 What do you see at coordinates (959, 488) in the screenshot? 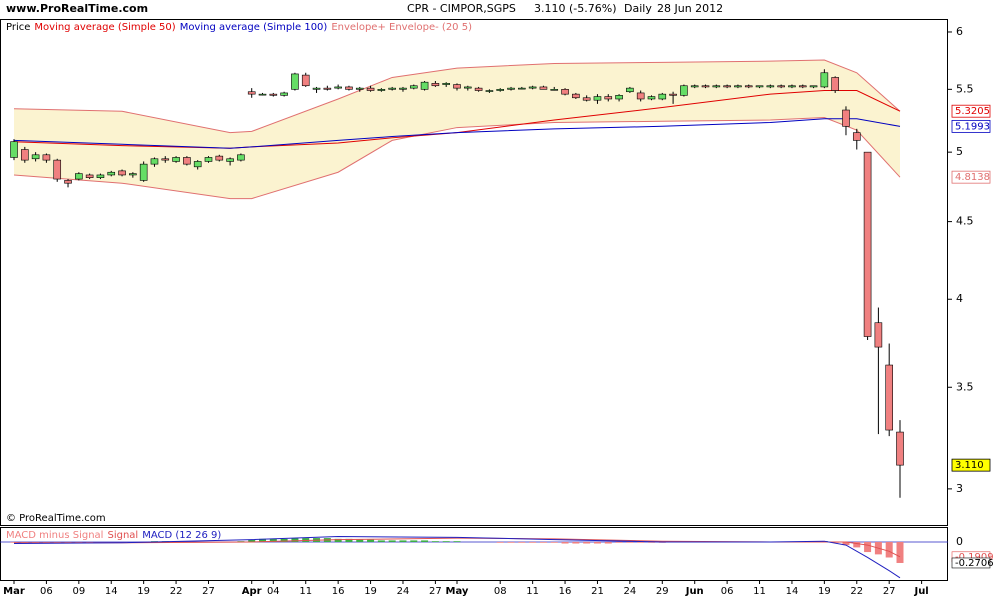
I see `y-tick-label: 3` at bounding box center [959, 488].